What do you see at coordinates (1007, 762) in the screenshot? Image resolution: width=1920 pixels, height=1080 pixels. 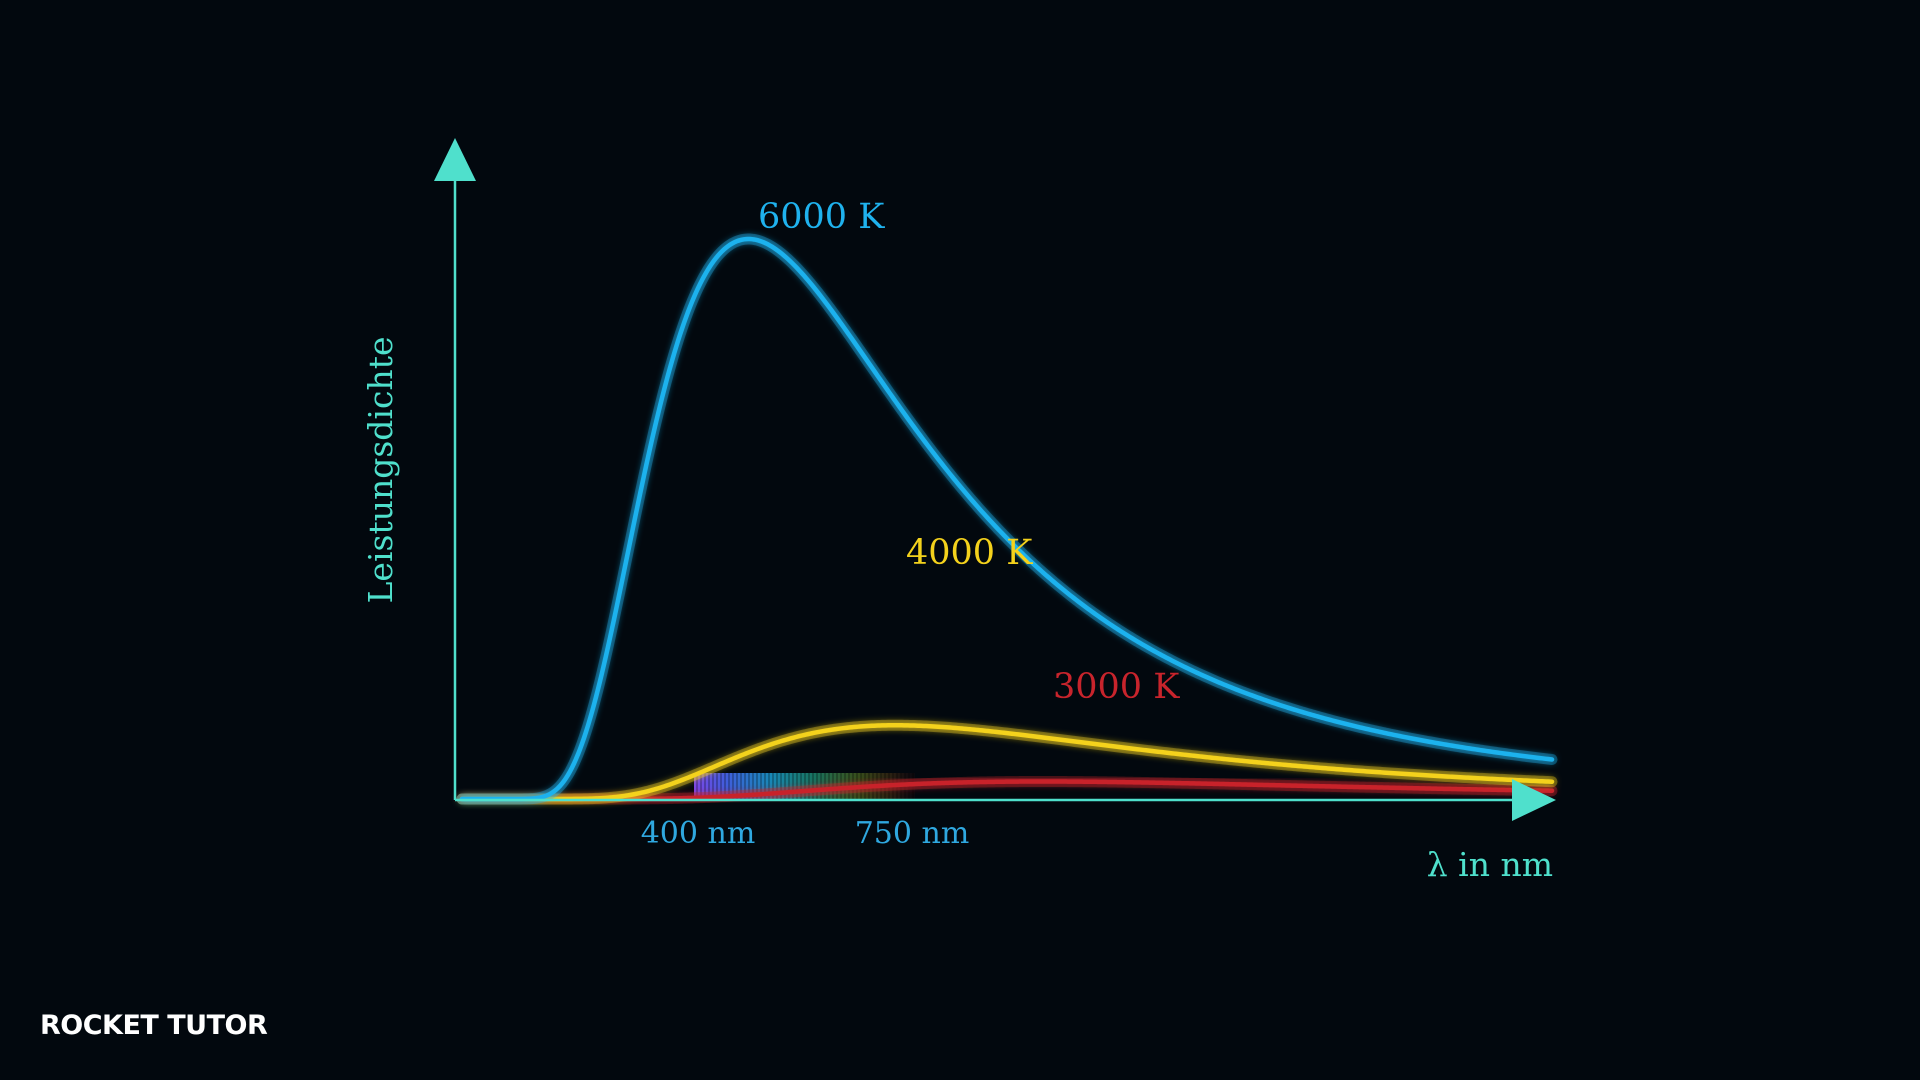 I see `curve-4000k` at bounding box center [1007, 762].